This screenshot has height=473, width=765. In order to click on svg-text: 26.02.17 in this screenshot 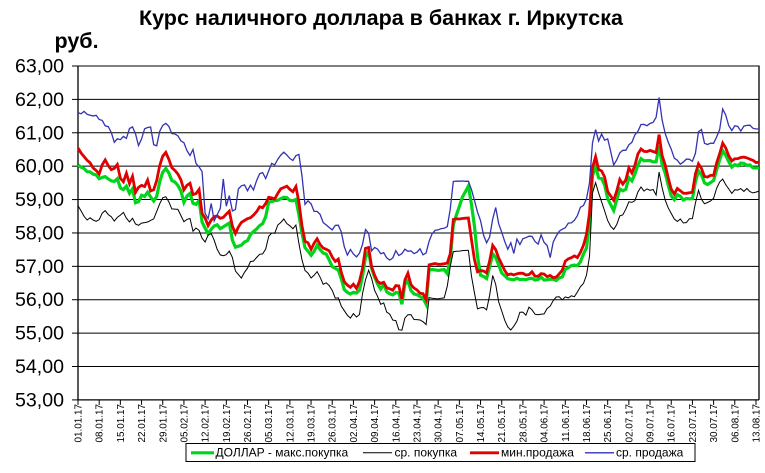, I will do `click(248, 423)`.